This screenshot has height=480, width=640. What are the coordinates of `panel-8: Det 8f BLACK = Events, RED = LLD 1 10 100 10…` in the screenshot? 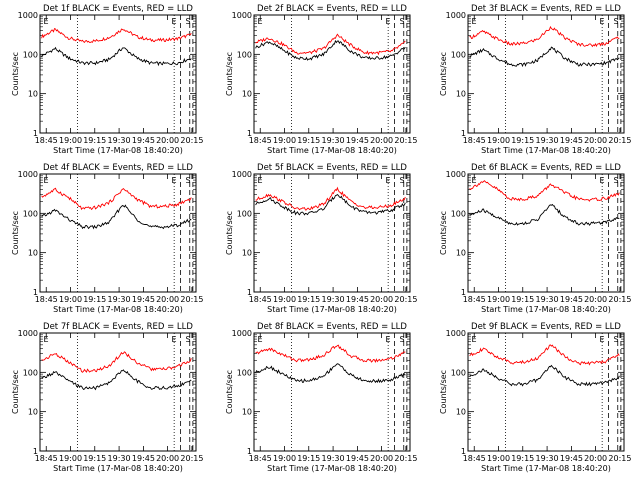 It's located at (321, 397).